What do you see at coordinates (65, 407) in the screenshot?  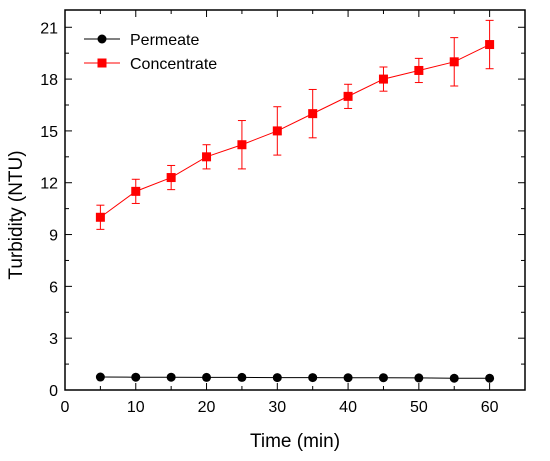 I see `x-tick-label: 0` at bounding box center [65, 407].